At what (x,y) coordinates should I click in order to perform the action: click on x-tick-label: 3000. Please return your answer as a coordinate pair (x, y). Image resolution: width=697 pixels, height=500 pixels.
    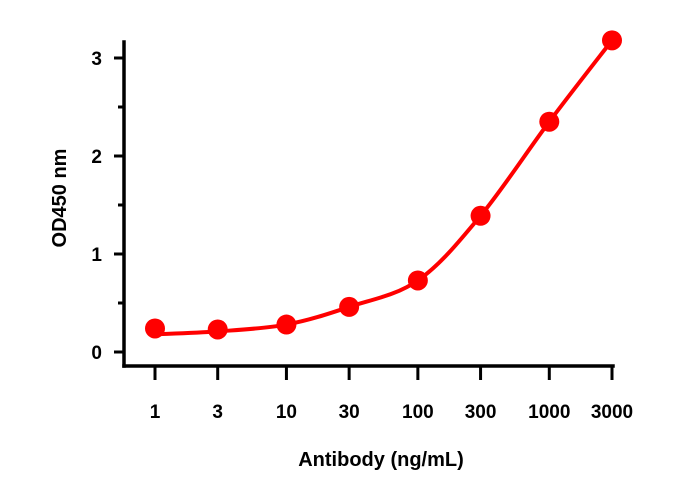
    Looking at the image, I should click on (612, 412).